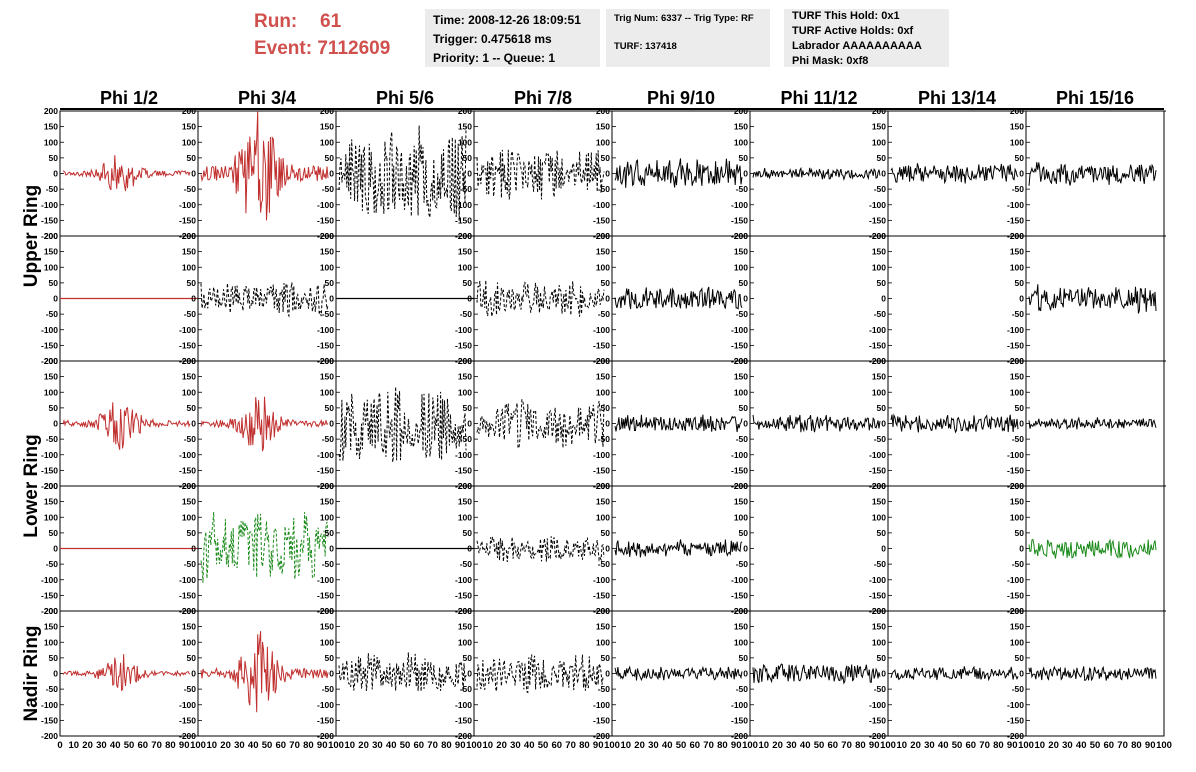  What do you see at coordinates (777, 745) in the screenshot?
I see `x-tick-label: 20` at bounding box center [777, 745].